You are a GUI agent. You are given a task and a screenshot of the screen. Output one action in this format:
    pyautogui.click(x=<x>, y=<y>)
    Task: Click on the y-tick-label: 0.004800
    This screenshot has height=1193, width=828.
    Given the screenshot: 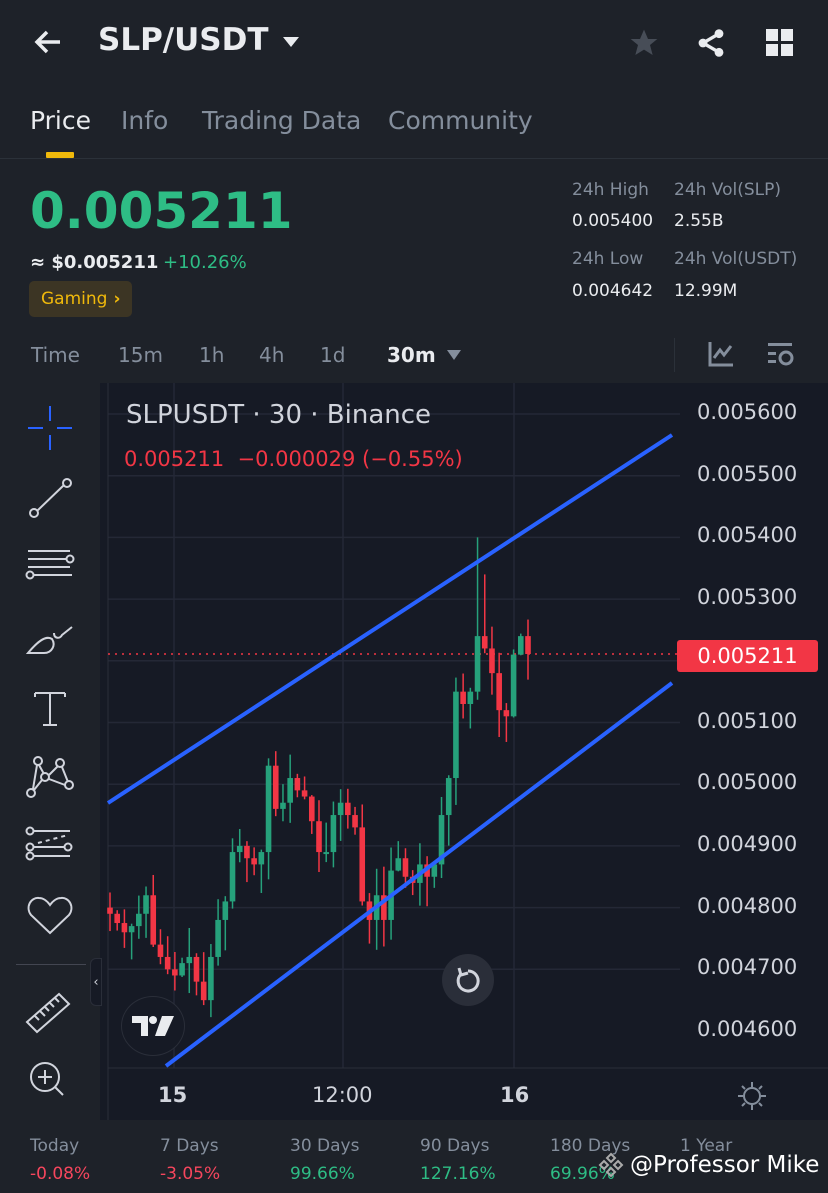 What is the action you would take?
    pyautogui.click(x=747, y=905)
    